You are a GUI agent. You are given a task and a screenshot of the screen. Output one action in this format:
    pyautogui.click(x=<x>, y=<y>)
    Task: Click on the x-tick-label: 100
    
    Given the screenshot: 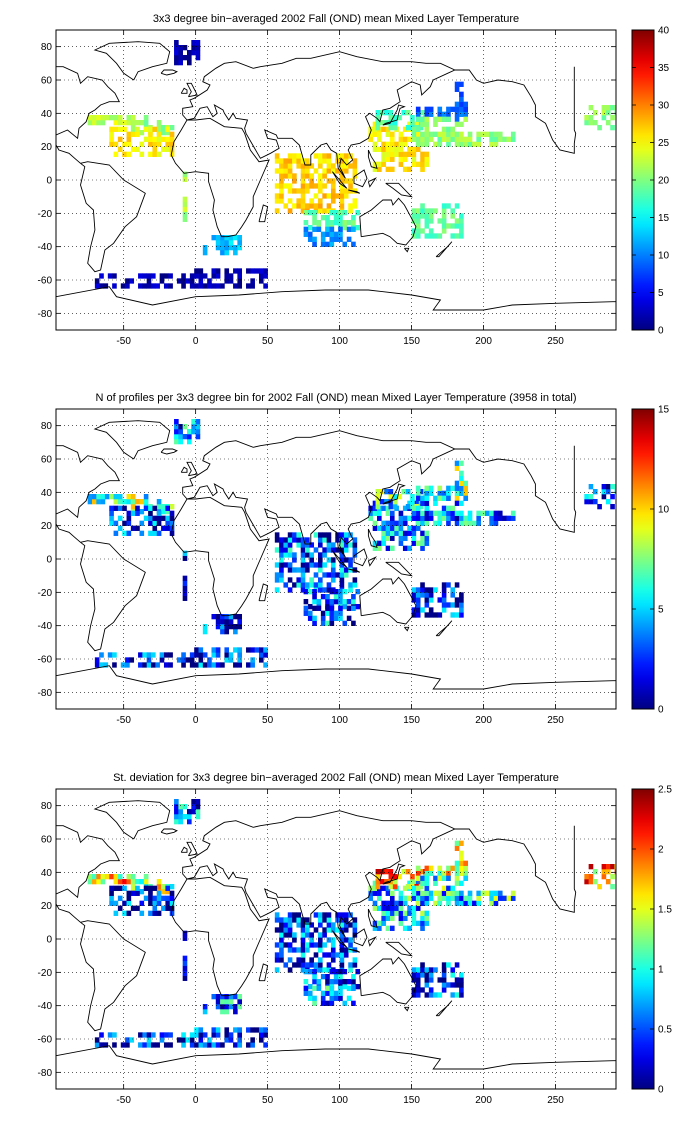 What is the action you would take?
    pyautogui.click(x=339, y=1100)
    